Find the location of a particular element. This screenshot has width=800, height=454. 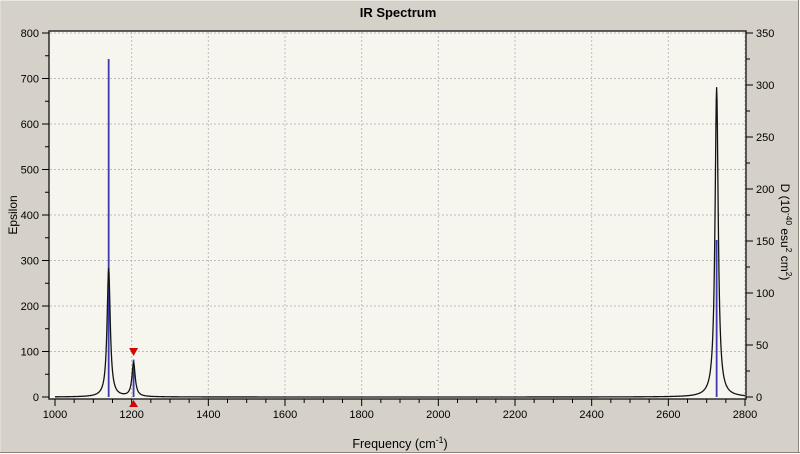

right-axis-label: D (10-40 esu2 cm2) is located at coordinates (786, 232).